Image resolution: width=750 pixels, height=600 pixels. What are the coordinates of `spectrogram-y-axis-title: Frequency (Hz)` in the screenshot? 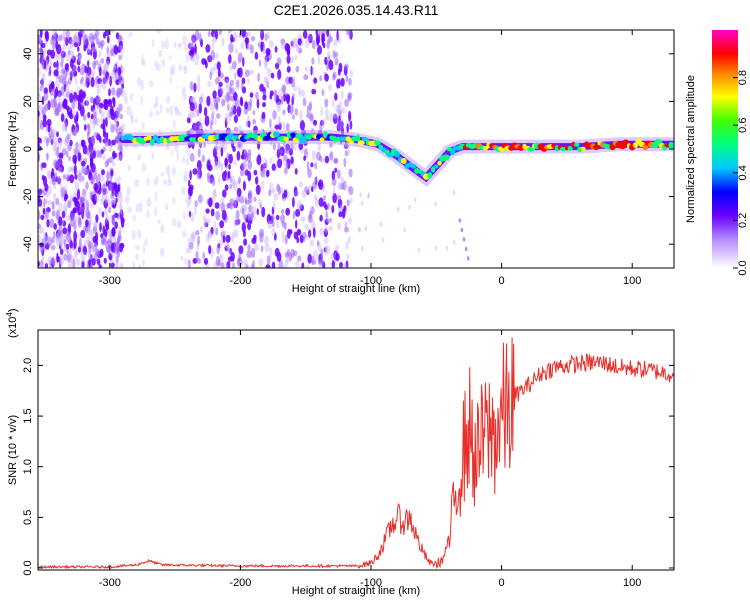 It's located at (13, 149).